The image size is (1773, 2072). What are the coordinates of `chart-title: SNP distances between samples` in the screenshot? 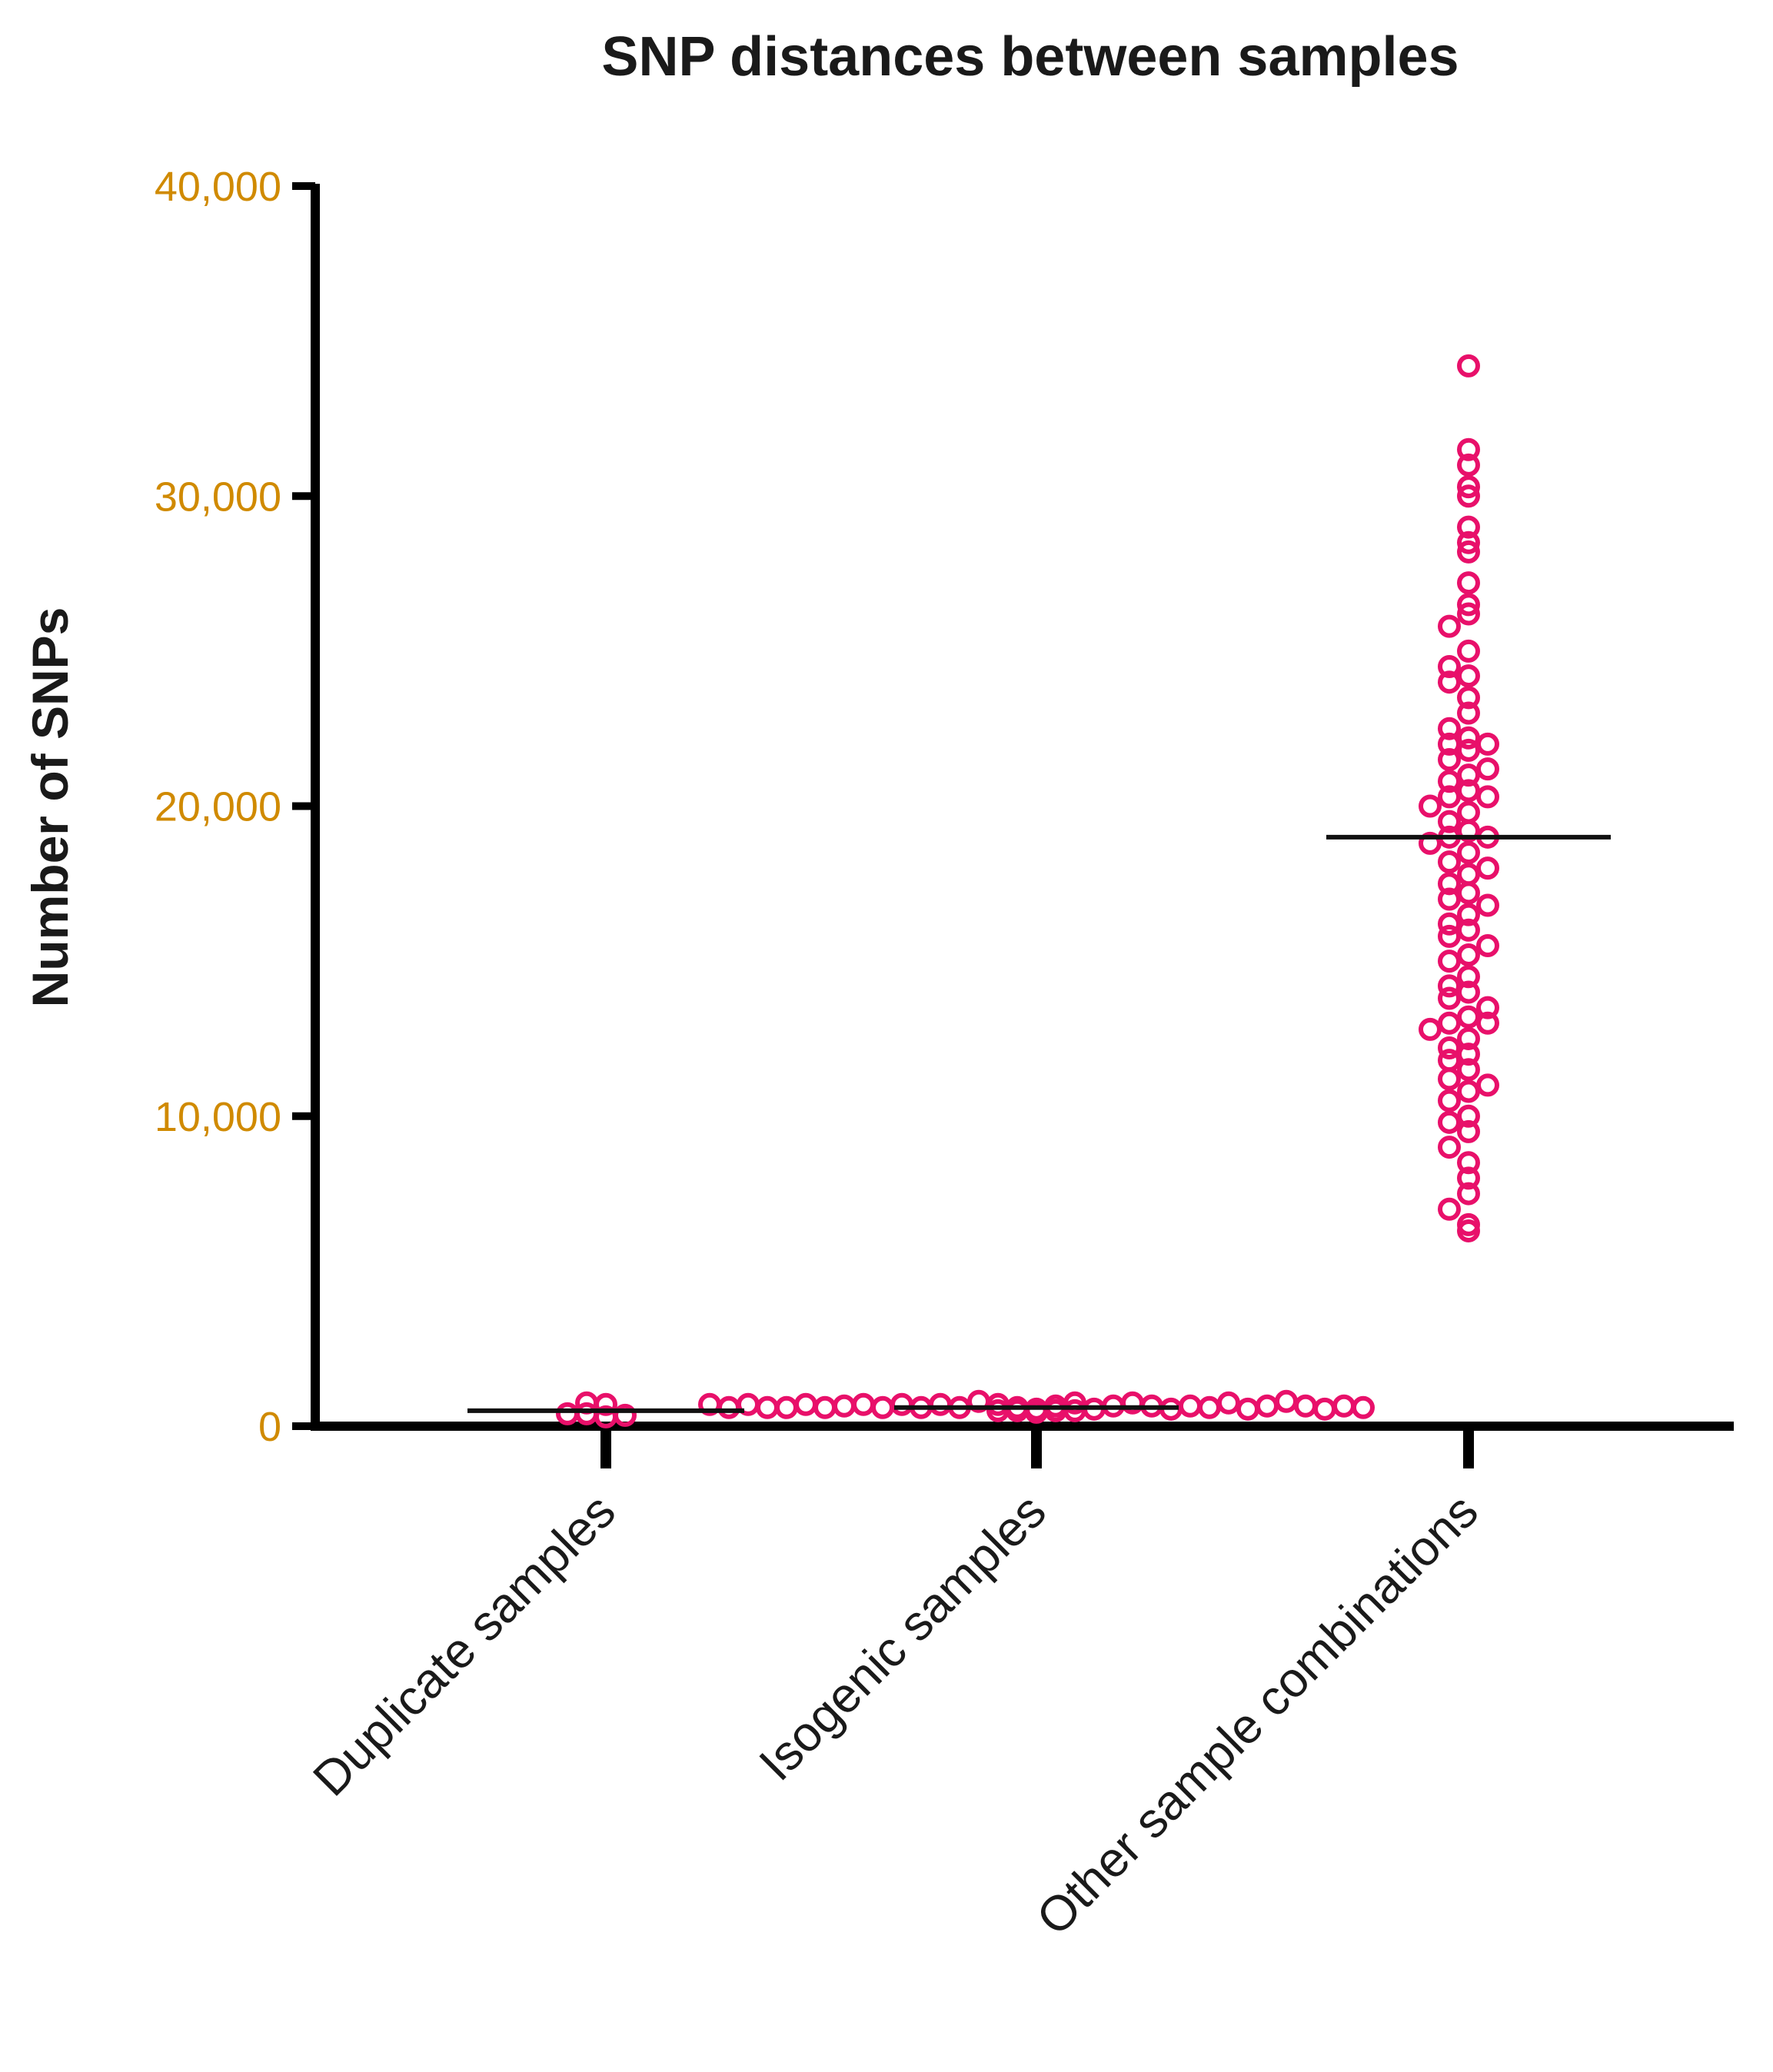 It's located at (1030, 57).